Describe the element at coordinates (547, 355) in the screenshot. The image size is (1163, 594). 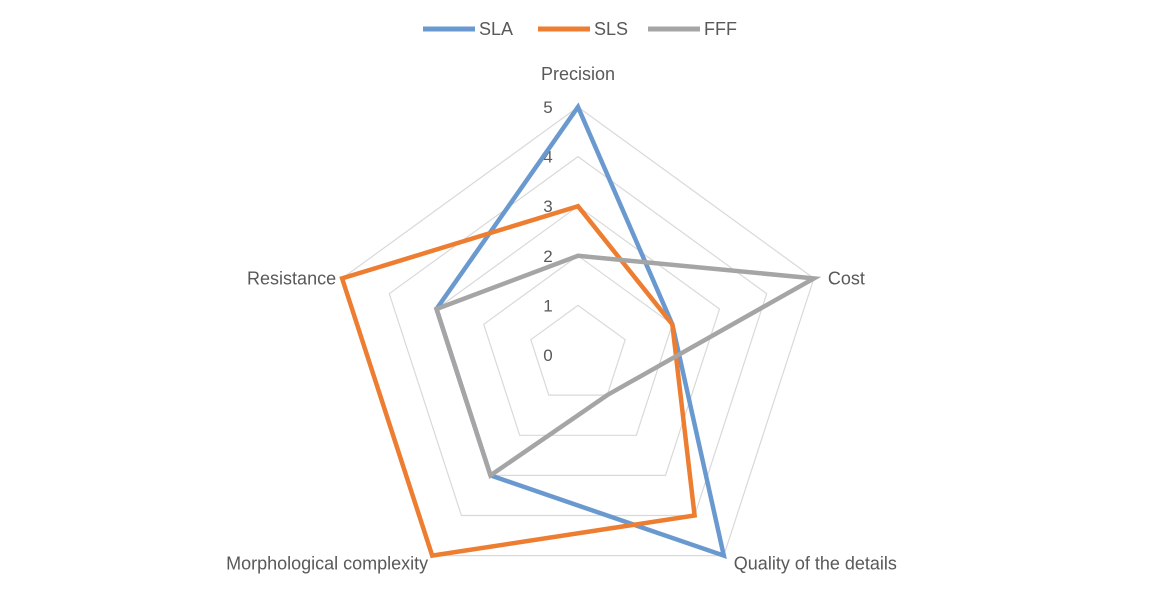
I see `tick-label: 0` at that location.